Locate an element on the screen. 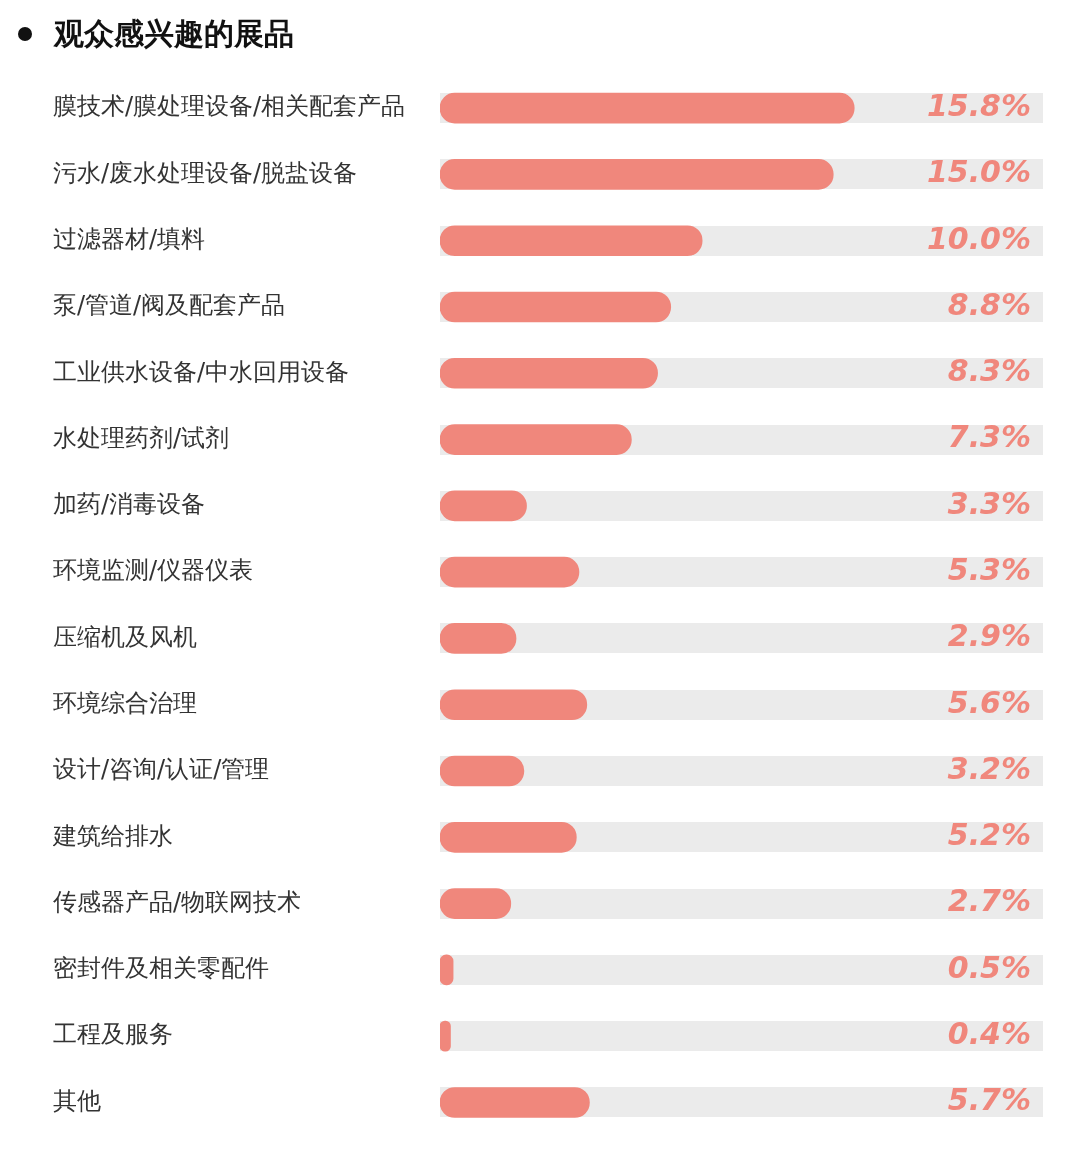 This screenshot has width=1080, height=1160. data-label: 3.3% is located at coordinates (989, 503).